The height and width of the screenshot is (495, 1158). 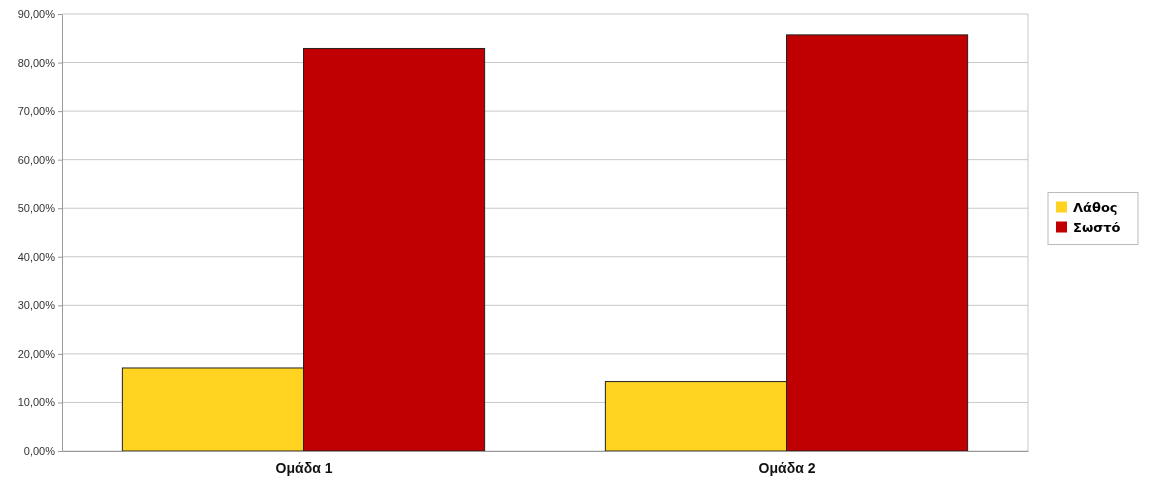 What do you see at coordinates (36, 111) in the screenshot?
I see `y-tick-label: 70,00%` at bounding box center [36, 111].